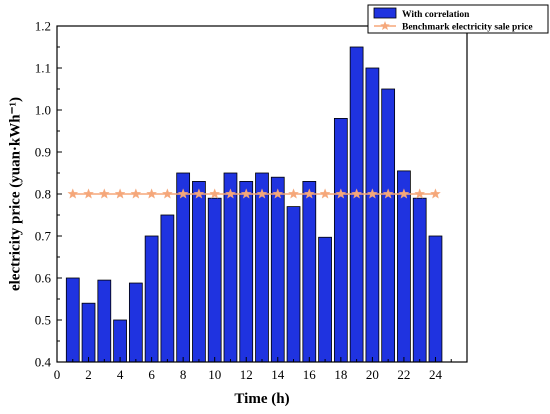 The width and height of the screenshot is (550, 414). What do you see at coordinates (467, 28) in the screenshot?
I see `legend-label-benchmark: Benchmark electricity sale price` at bounding box center [467, 28].